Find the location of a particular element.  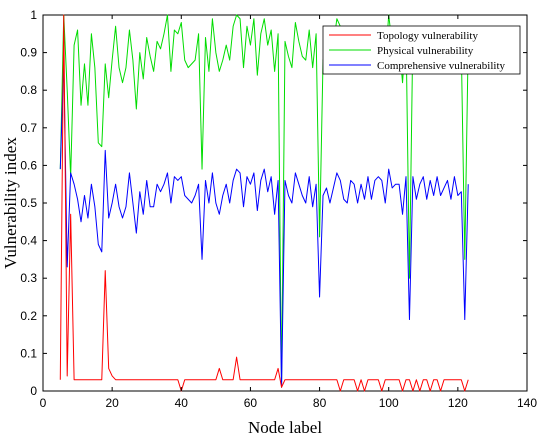

x-tick-label: 140 is located at coordinates (527, 403).